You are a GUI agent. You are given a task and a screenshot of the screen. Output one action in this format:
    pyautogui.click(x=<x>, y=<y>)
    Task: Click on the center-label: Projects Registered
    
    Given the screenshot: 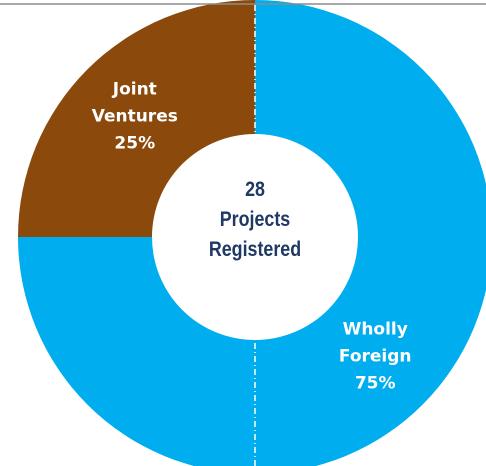 What is the action you would take?
    pyautogui.click(x=255, y=234)
    